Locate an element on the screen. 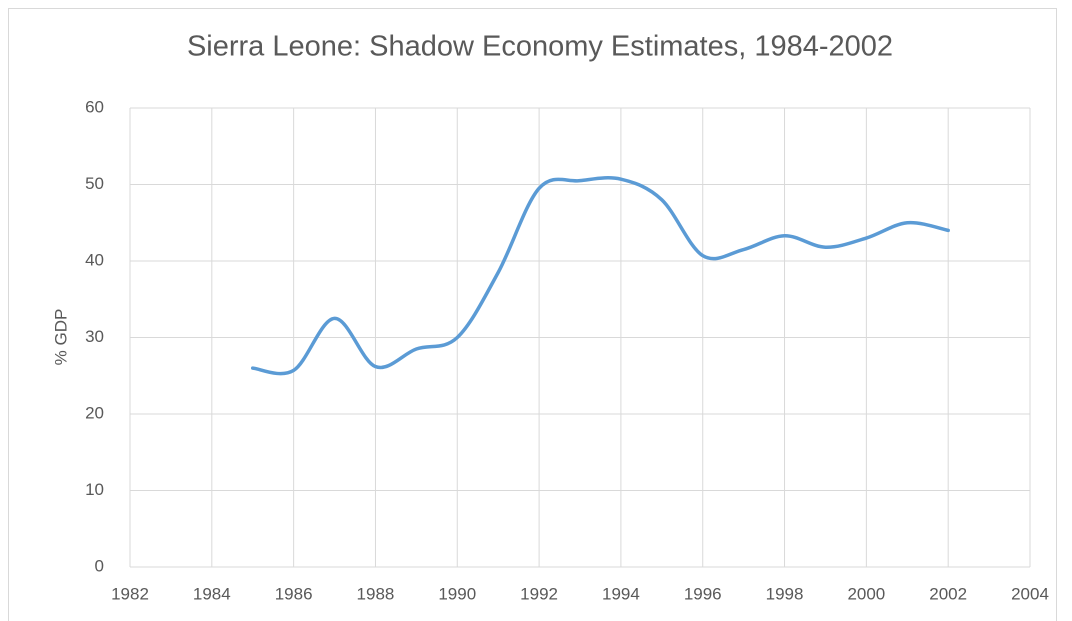  y-tick-label: 50 is located at coordinates (94, 183).